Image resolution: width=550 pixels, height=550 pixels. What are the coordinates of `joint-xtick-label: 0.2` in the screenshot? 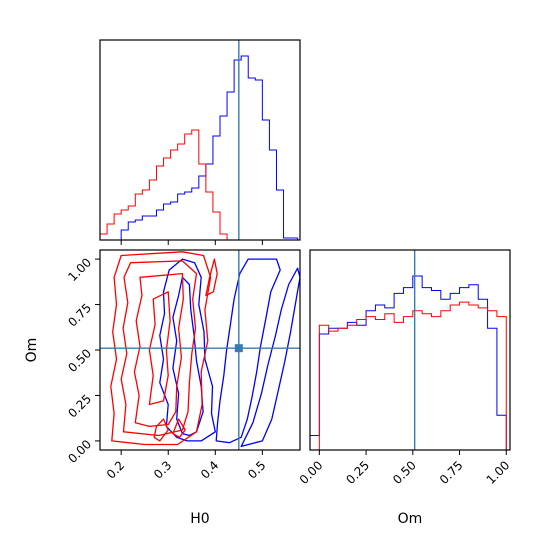 It's located at (115, 469).